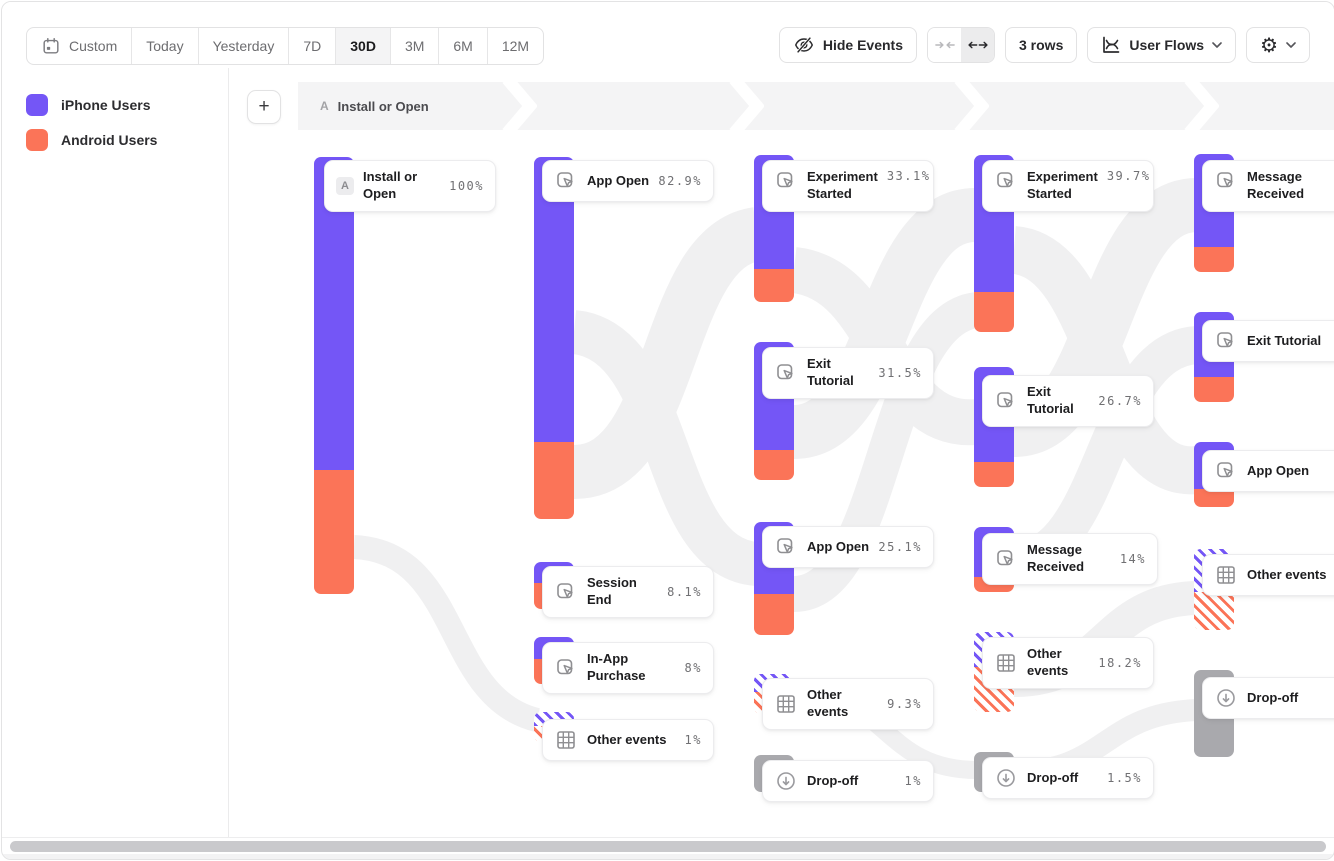 Image resolution: width=1334 pixels, height=861 pixels. Describe the element at coordinates (1068, 663) in the screenshot. I see `flow-node-other-events: Other events 18.2%` at that location.